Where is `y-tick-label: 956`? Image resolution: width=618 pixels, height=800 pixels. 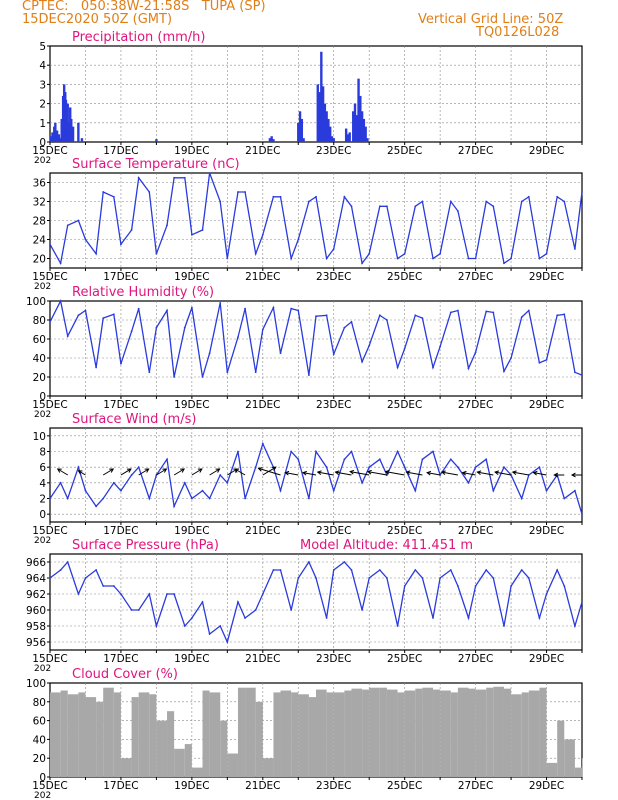
y-tick-label: 956 is located at coordinates (36, 643).